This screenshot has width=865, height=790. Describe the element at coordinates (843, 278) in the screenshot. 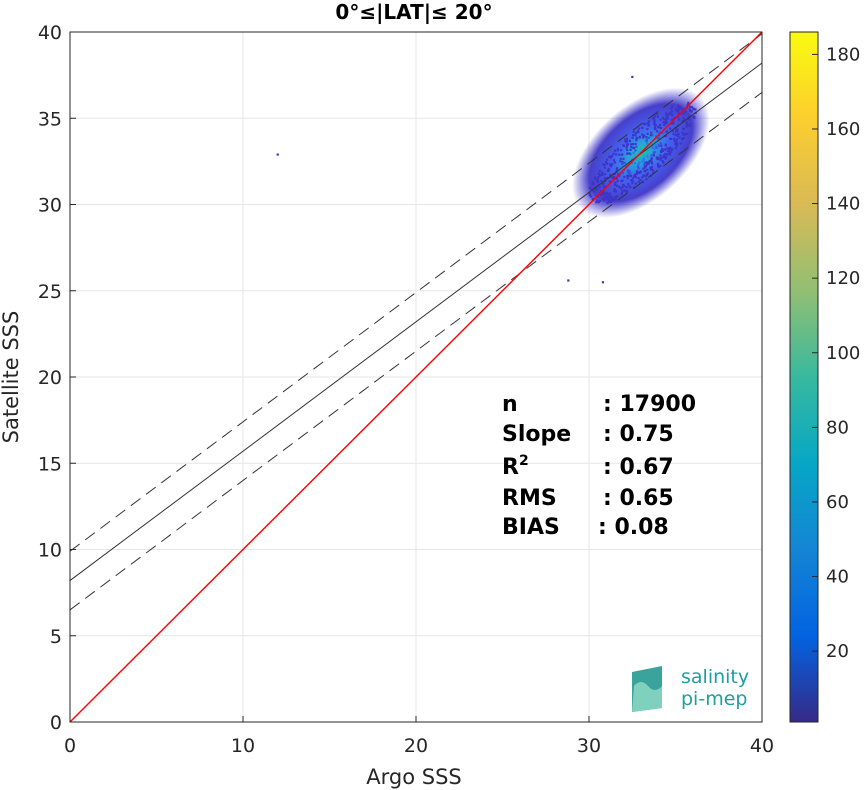

I see `colorbar-tick-label: 120` at that location.